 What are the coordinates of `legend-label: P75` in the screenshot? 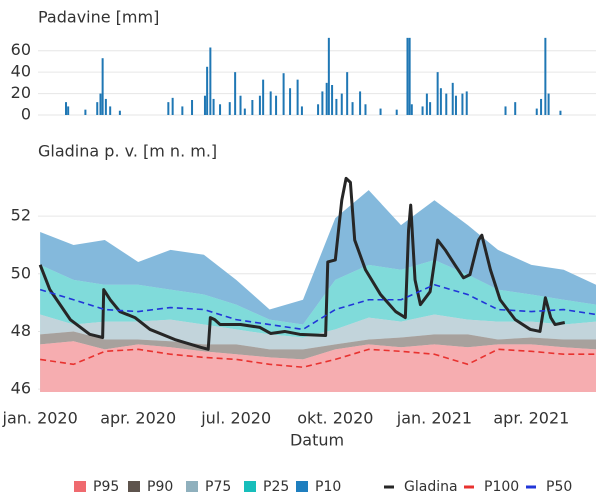 It's located at (218, 485).